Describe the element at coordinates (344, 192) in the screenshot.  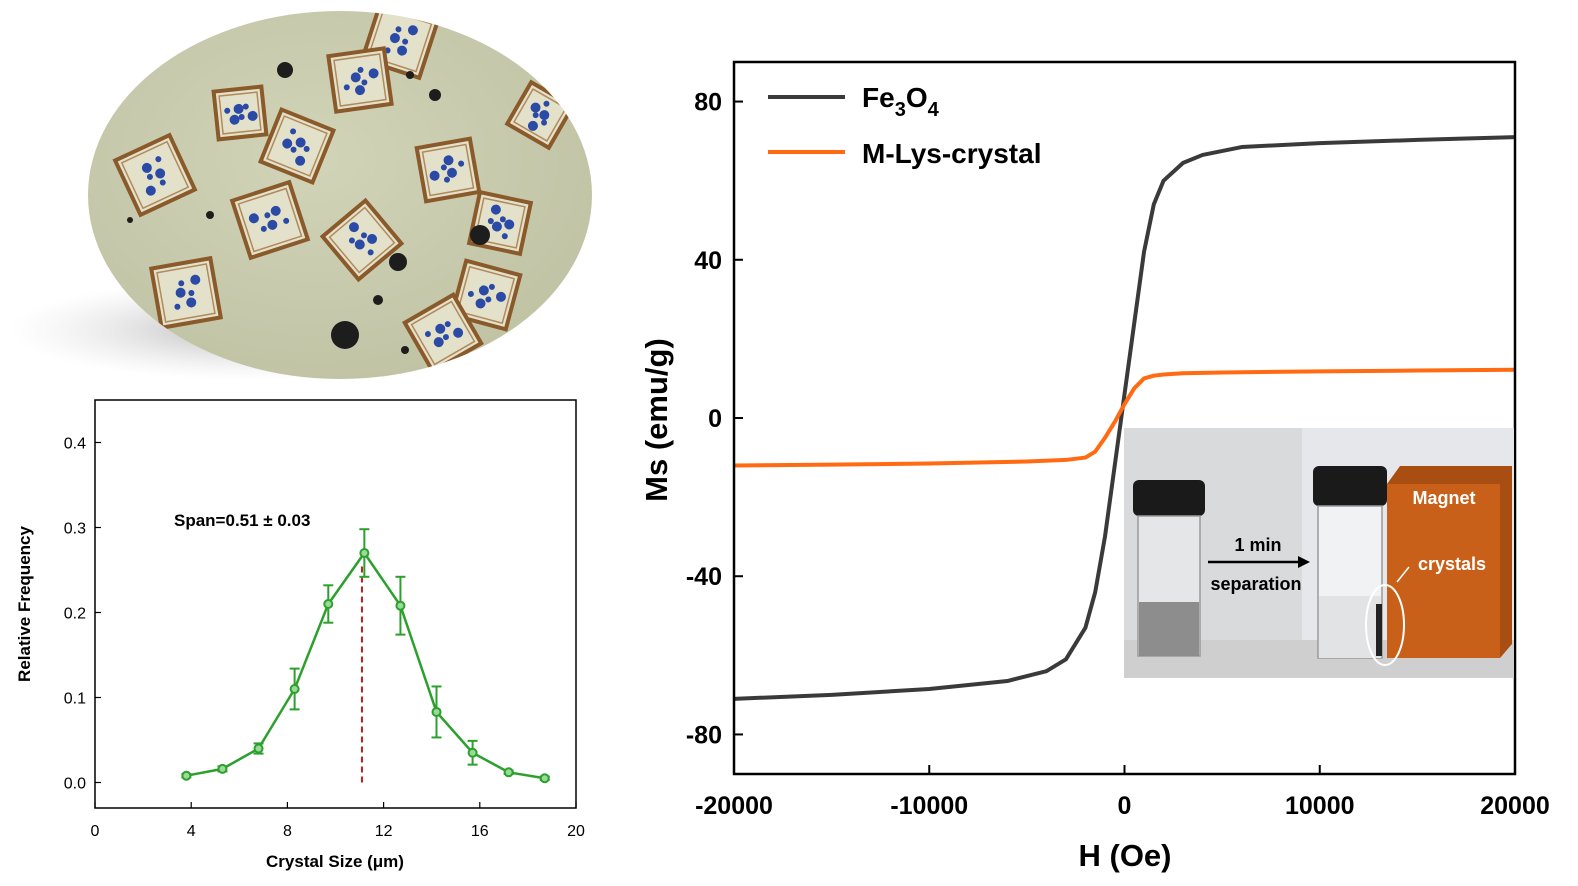
I see `crystal-group` at that location.